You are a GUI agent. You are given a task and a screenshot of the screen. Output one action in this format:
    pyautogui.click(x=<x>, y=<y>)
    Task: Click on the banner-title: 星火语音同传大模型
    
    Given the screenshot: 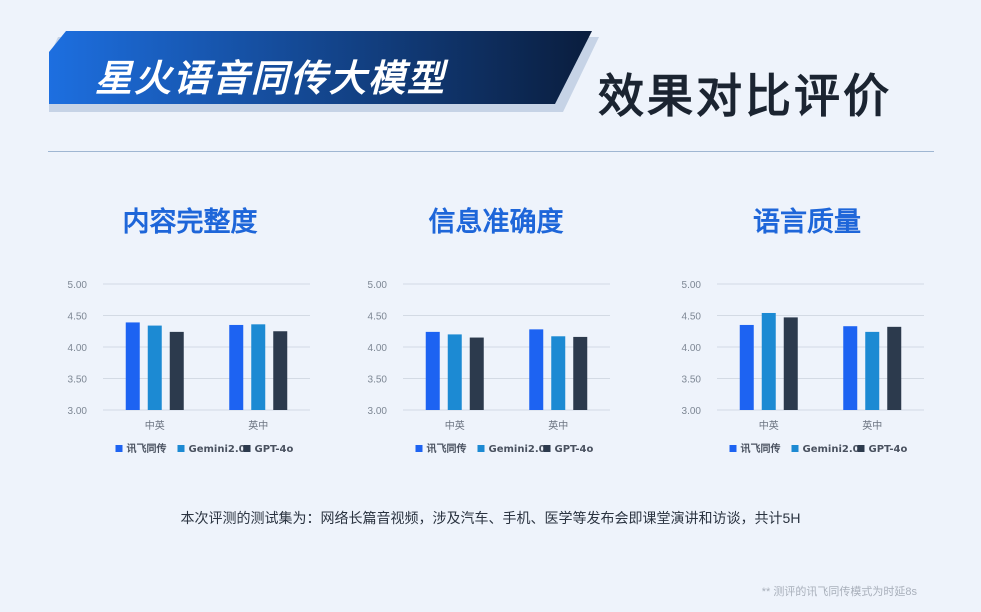 What is the action you would take?
    pyautogui.click(x=270, y=78)
    